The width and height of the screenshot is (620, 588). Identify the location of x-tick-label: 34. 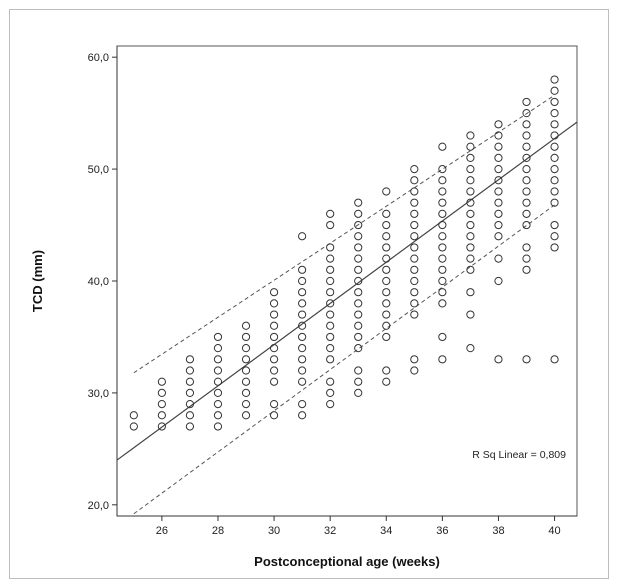
(386, 531).